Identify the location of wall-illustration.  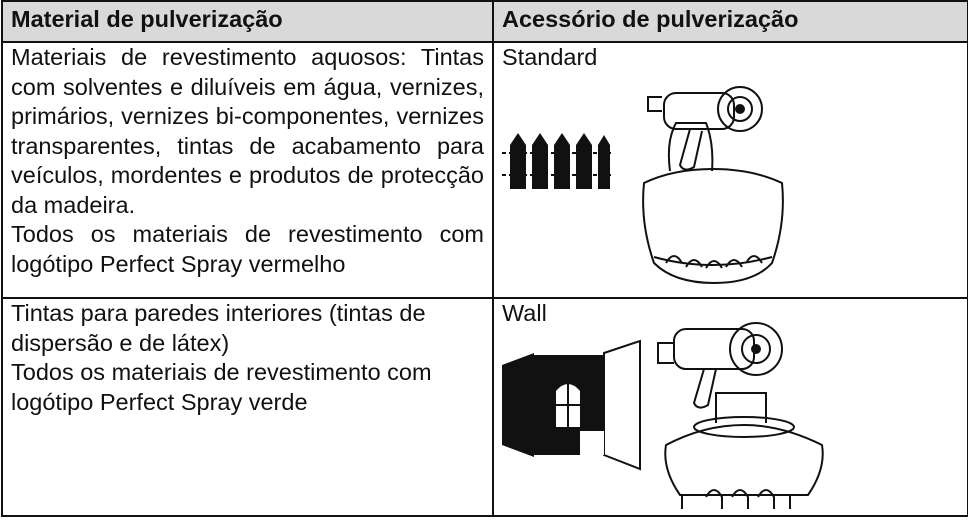
(663, 415).